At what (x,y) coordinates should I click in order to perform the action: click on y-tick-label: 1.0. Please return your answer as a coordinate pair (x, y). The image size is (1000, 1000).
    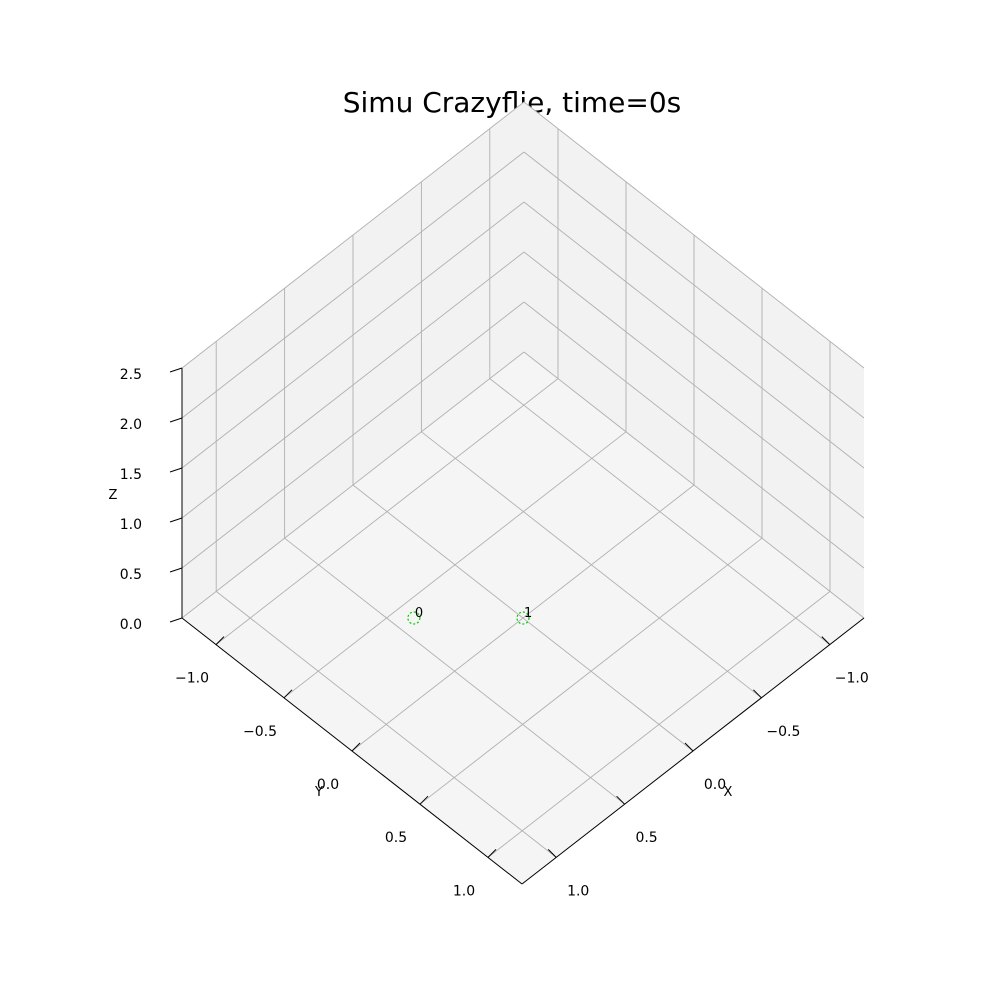
    Looking at the image, I should click on (464, 891).